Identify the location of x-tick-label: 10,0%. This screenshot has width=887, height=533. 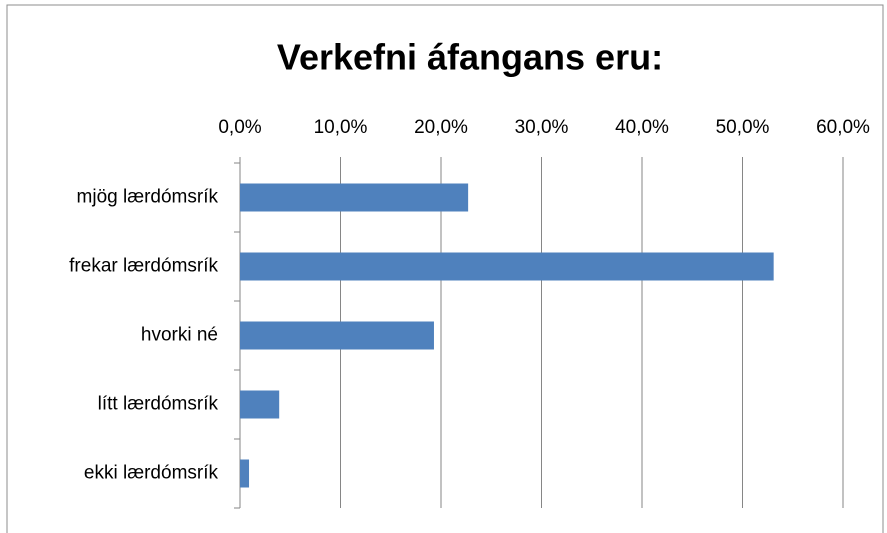
(341, 127).